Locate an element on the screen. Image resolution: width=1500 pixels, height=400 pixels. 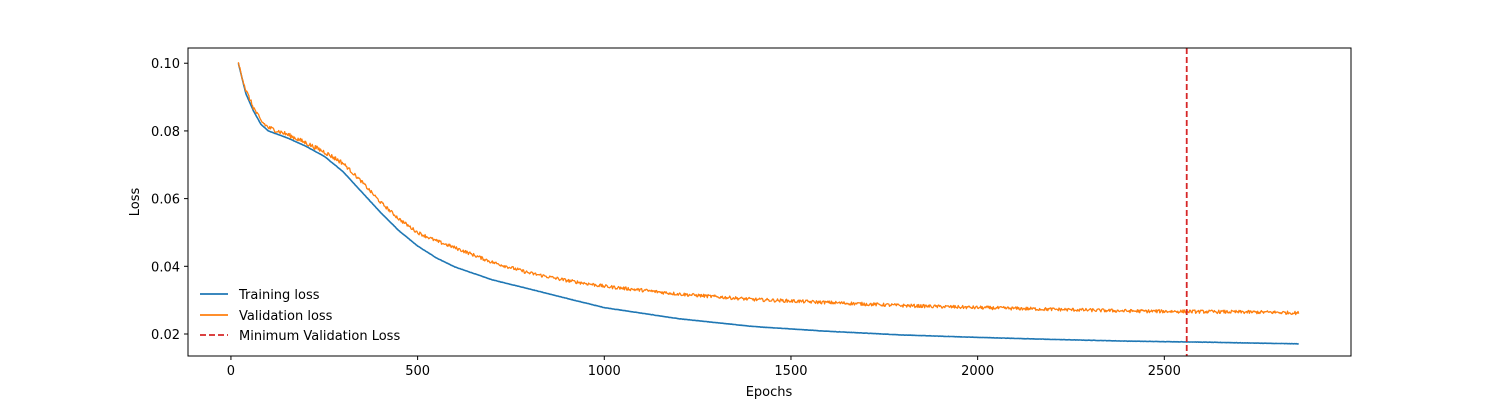
x-tick-label: 2500 is located at coordinates (1164, 371).